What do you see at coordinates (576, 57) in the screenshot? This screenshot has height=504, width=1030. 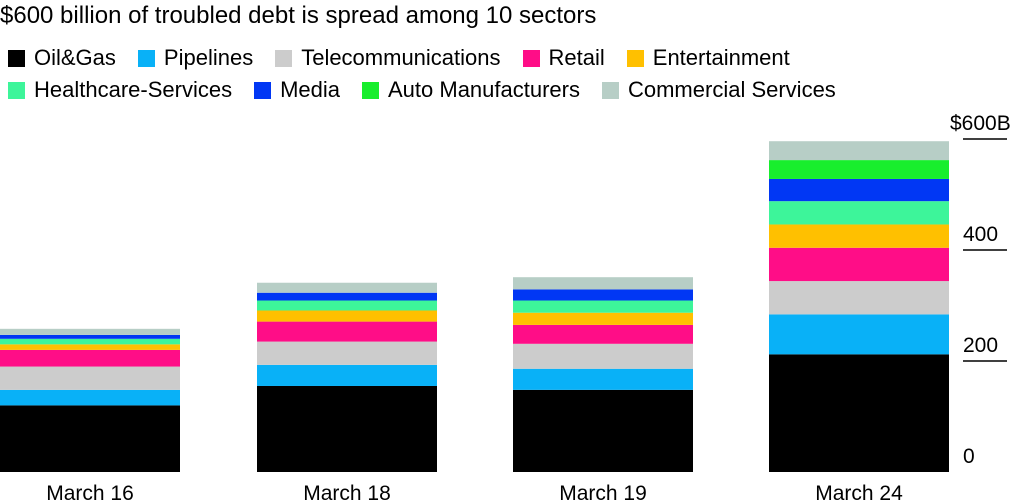 I see `legend-label: Retail` at bounding box center [576, 57].